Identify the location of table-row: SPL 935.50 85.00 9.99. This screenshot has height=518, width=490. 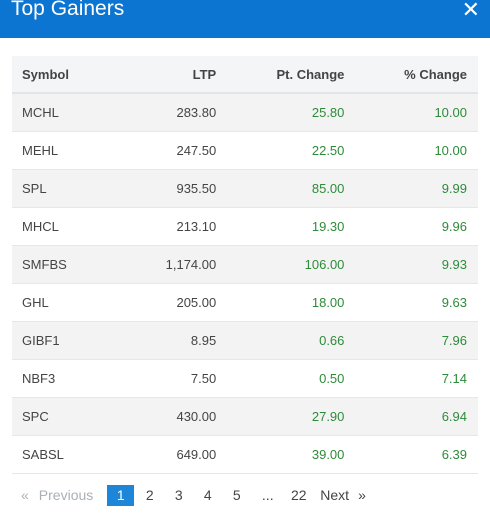
(245, 188).